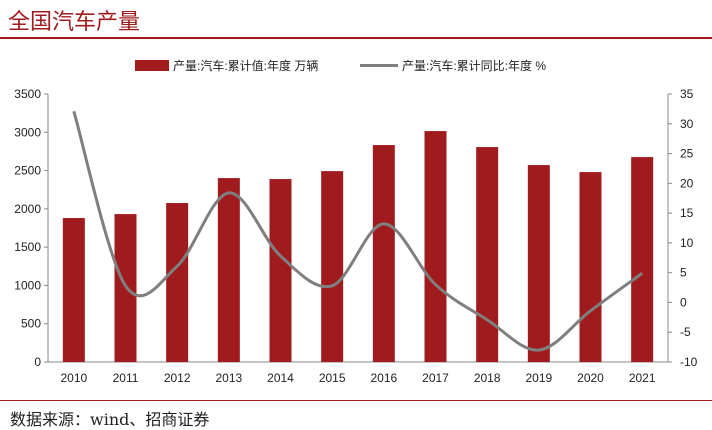  I want to click on right-tick-label: 0, so click(683, 302).